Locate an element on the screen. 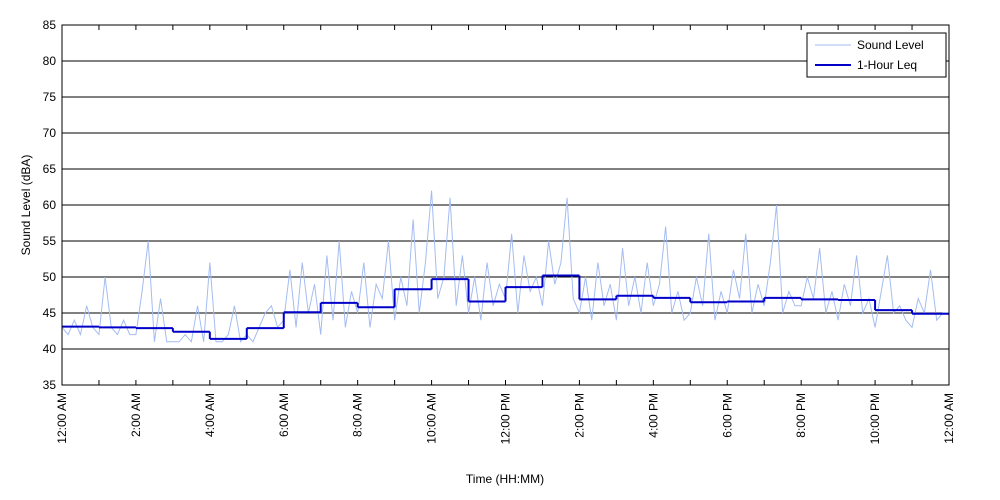  x-tick-label: 8:00 AM is located at coordinates (358, 415).